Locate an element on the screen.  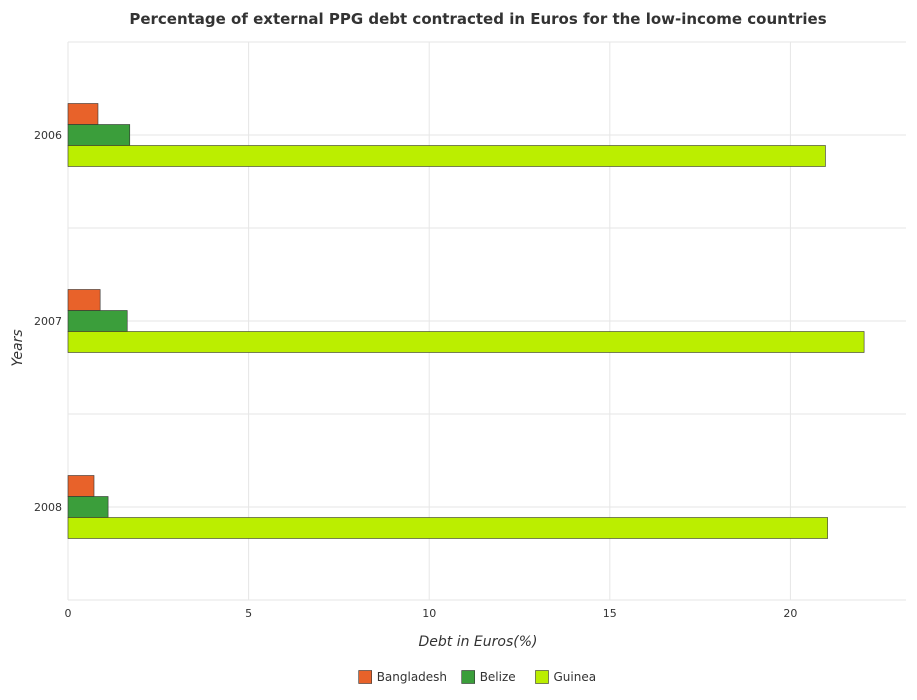
y-axis-label: Years is located at coordinates (18, 347).